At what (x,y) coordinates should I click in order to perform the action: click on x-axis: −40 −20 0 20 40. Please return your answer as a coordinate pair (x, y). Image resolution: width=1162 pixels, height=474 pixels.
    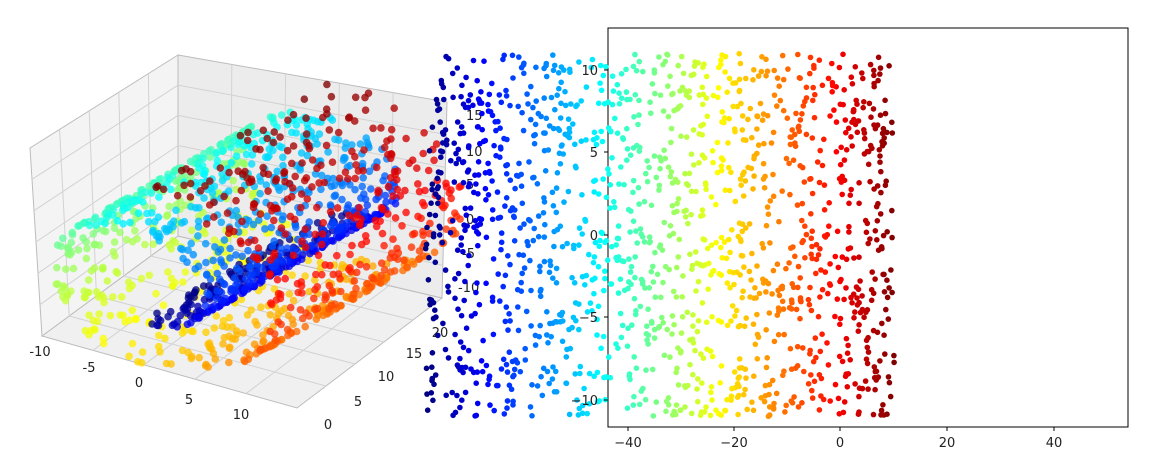
    Looking at the image, I should click on (838, 439).